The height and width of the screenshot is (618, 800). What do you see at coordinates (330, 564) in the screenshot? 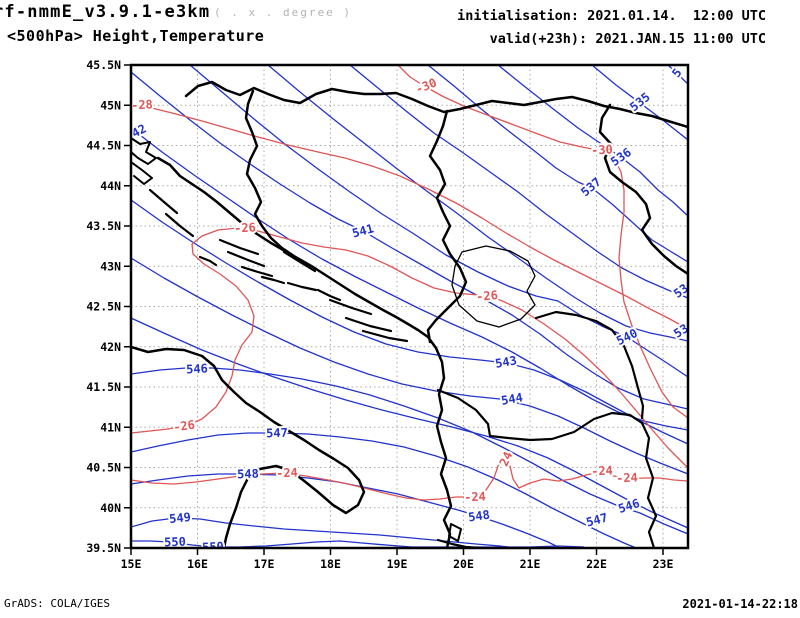
I see `x-tick-label: 18E` at bounding box center [330, 564].